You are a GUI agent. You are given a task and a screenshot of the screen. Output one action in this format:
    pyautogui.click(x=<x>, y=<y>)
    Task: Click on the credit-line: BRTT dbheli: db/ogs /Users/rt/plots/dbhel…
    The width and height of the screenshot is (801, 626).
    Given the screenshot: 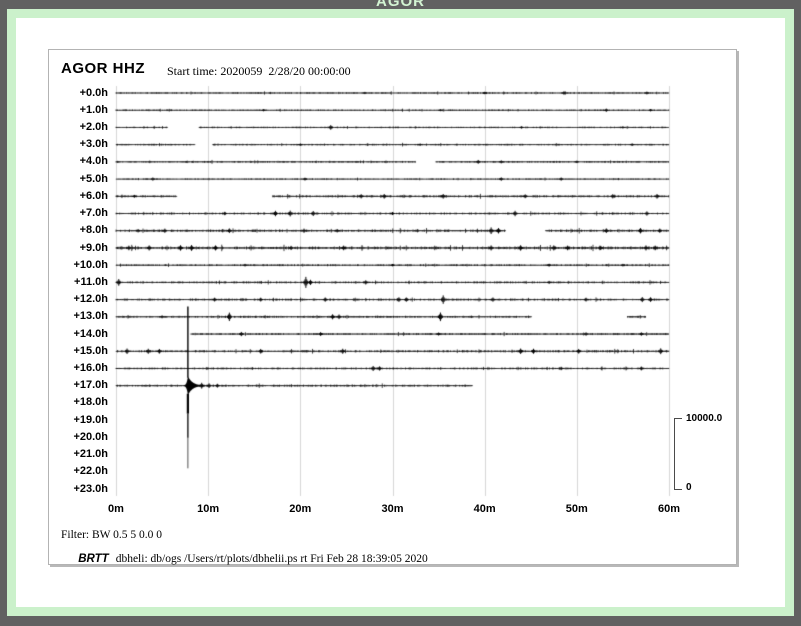 What is the action you would take?
    pyautogui.click(x=244, y=559)
    